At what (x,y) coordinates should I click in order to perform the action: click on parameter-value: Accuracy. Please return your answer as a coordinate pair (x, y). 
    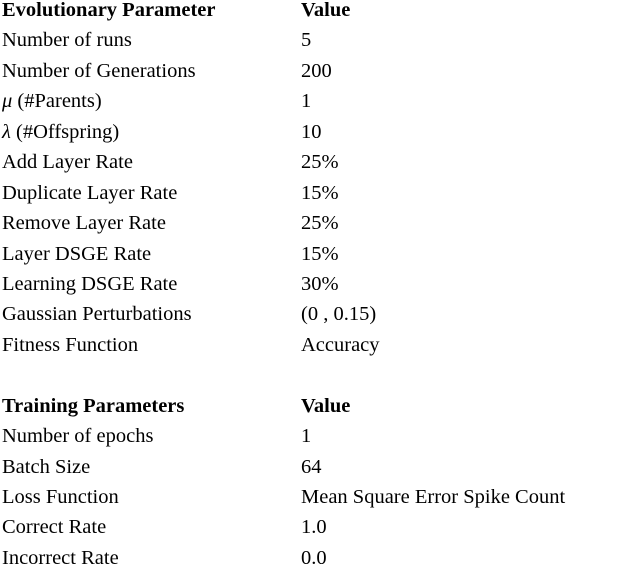
    Looking at the image, I should click on (340, 344).